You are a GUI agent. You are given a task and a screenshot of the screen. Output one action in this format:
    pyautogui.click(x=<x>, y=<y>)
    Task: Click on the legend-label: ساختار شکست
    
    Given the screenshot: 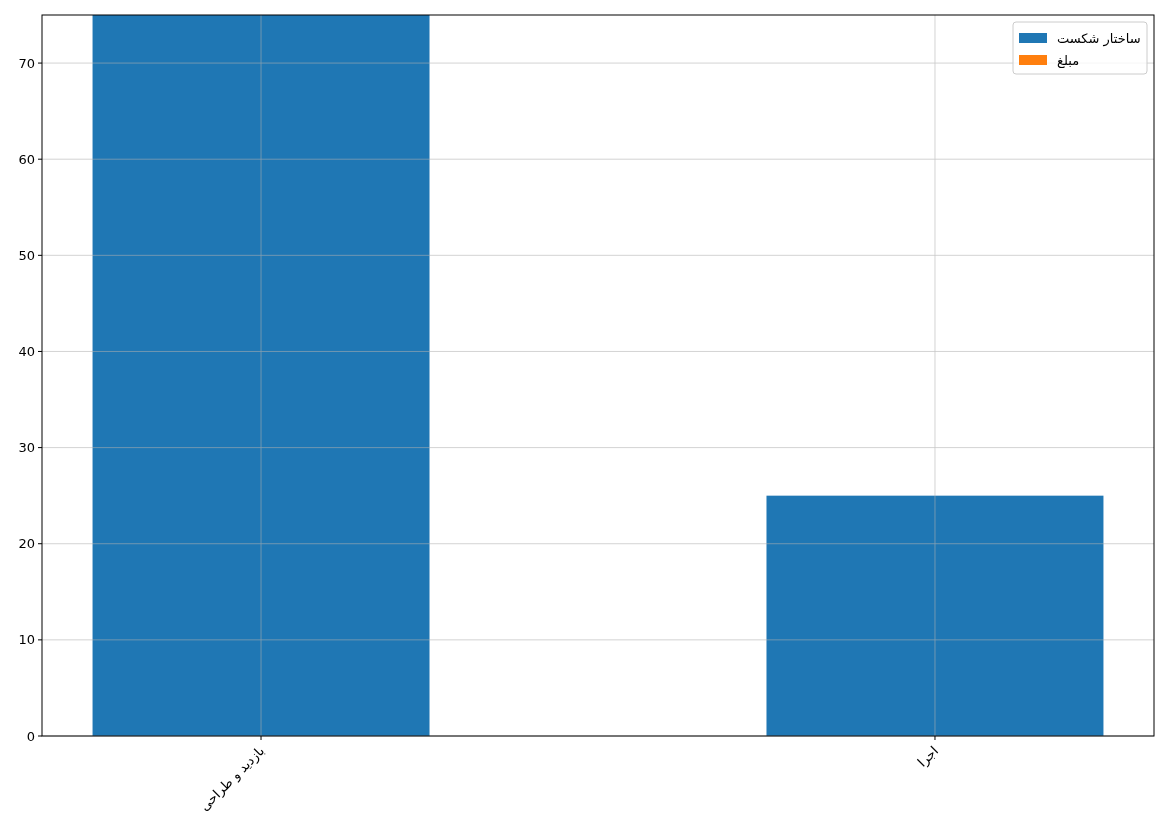 What is the action you would take?
    pyautogui.click(x=1099, y=39)
    